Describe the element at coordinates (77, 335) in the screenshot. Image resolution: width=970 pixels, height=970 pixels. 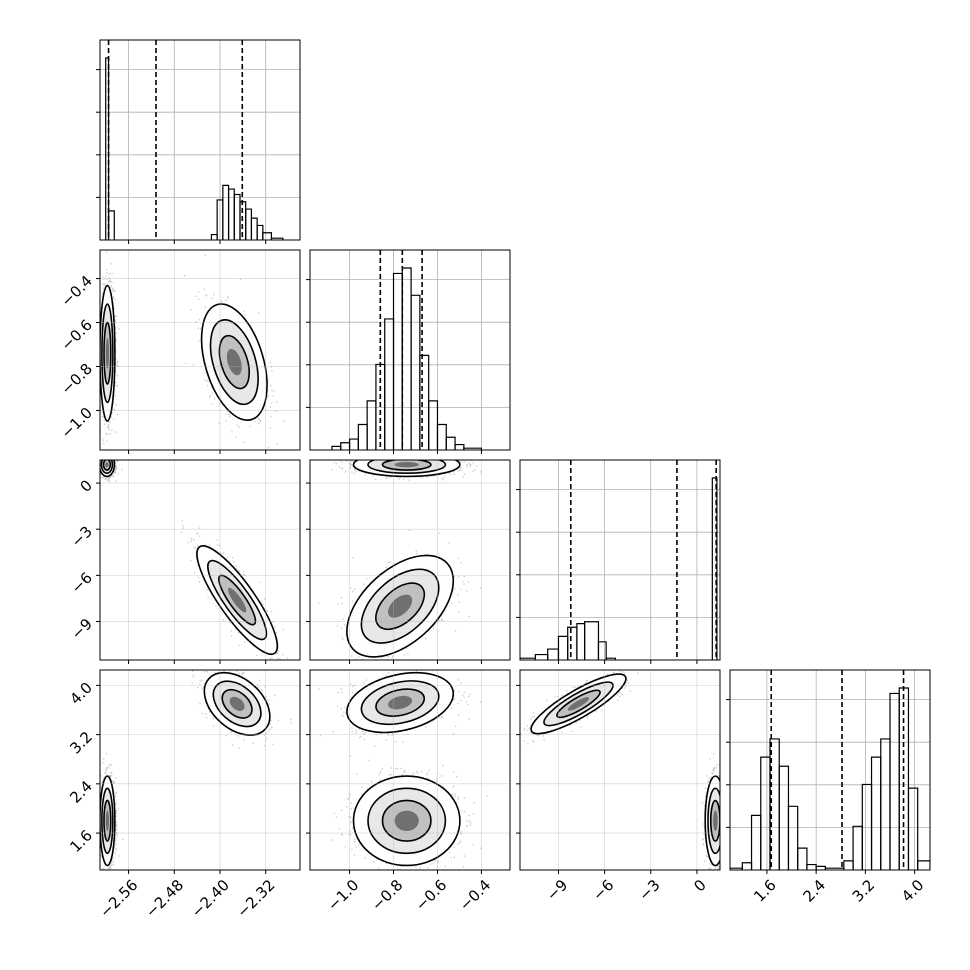
I see `y-tick-label: −0.6` at that location.